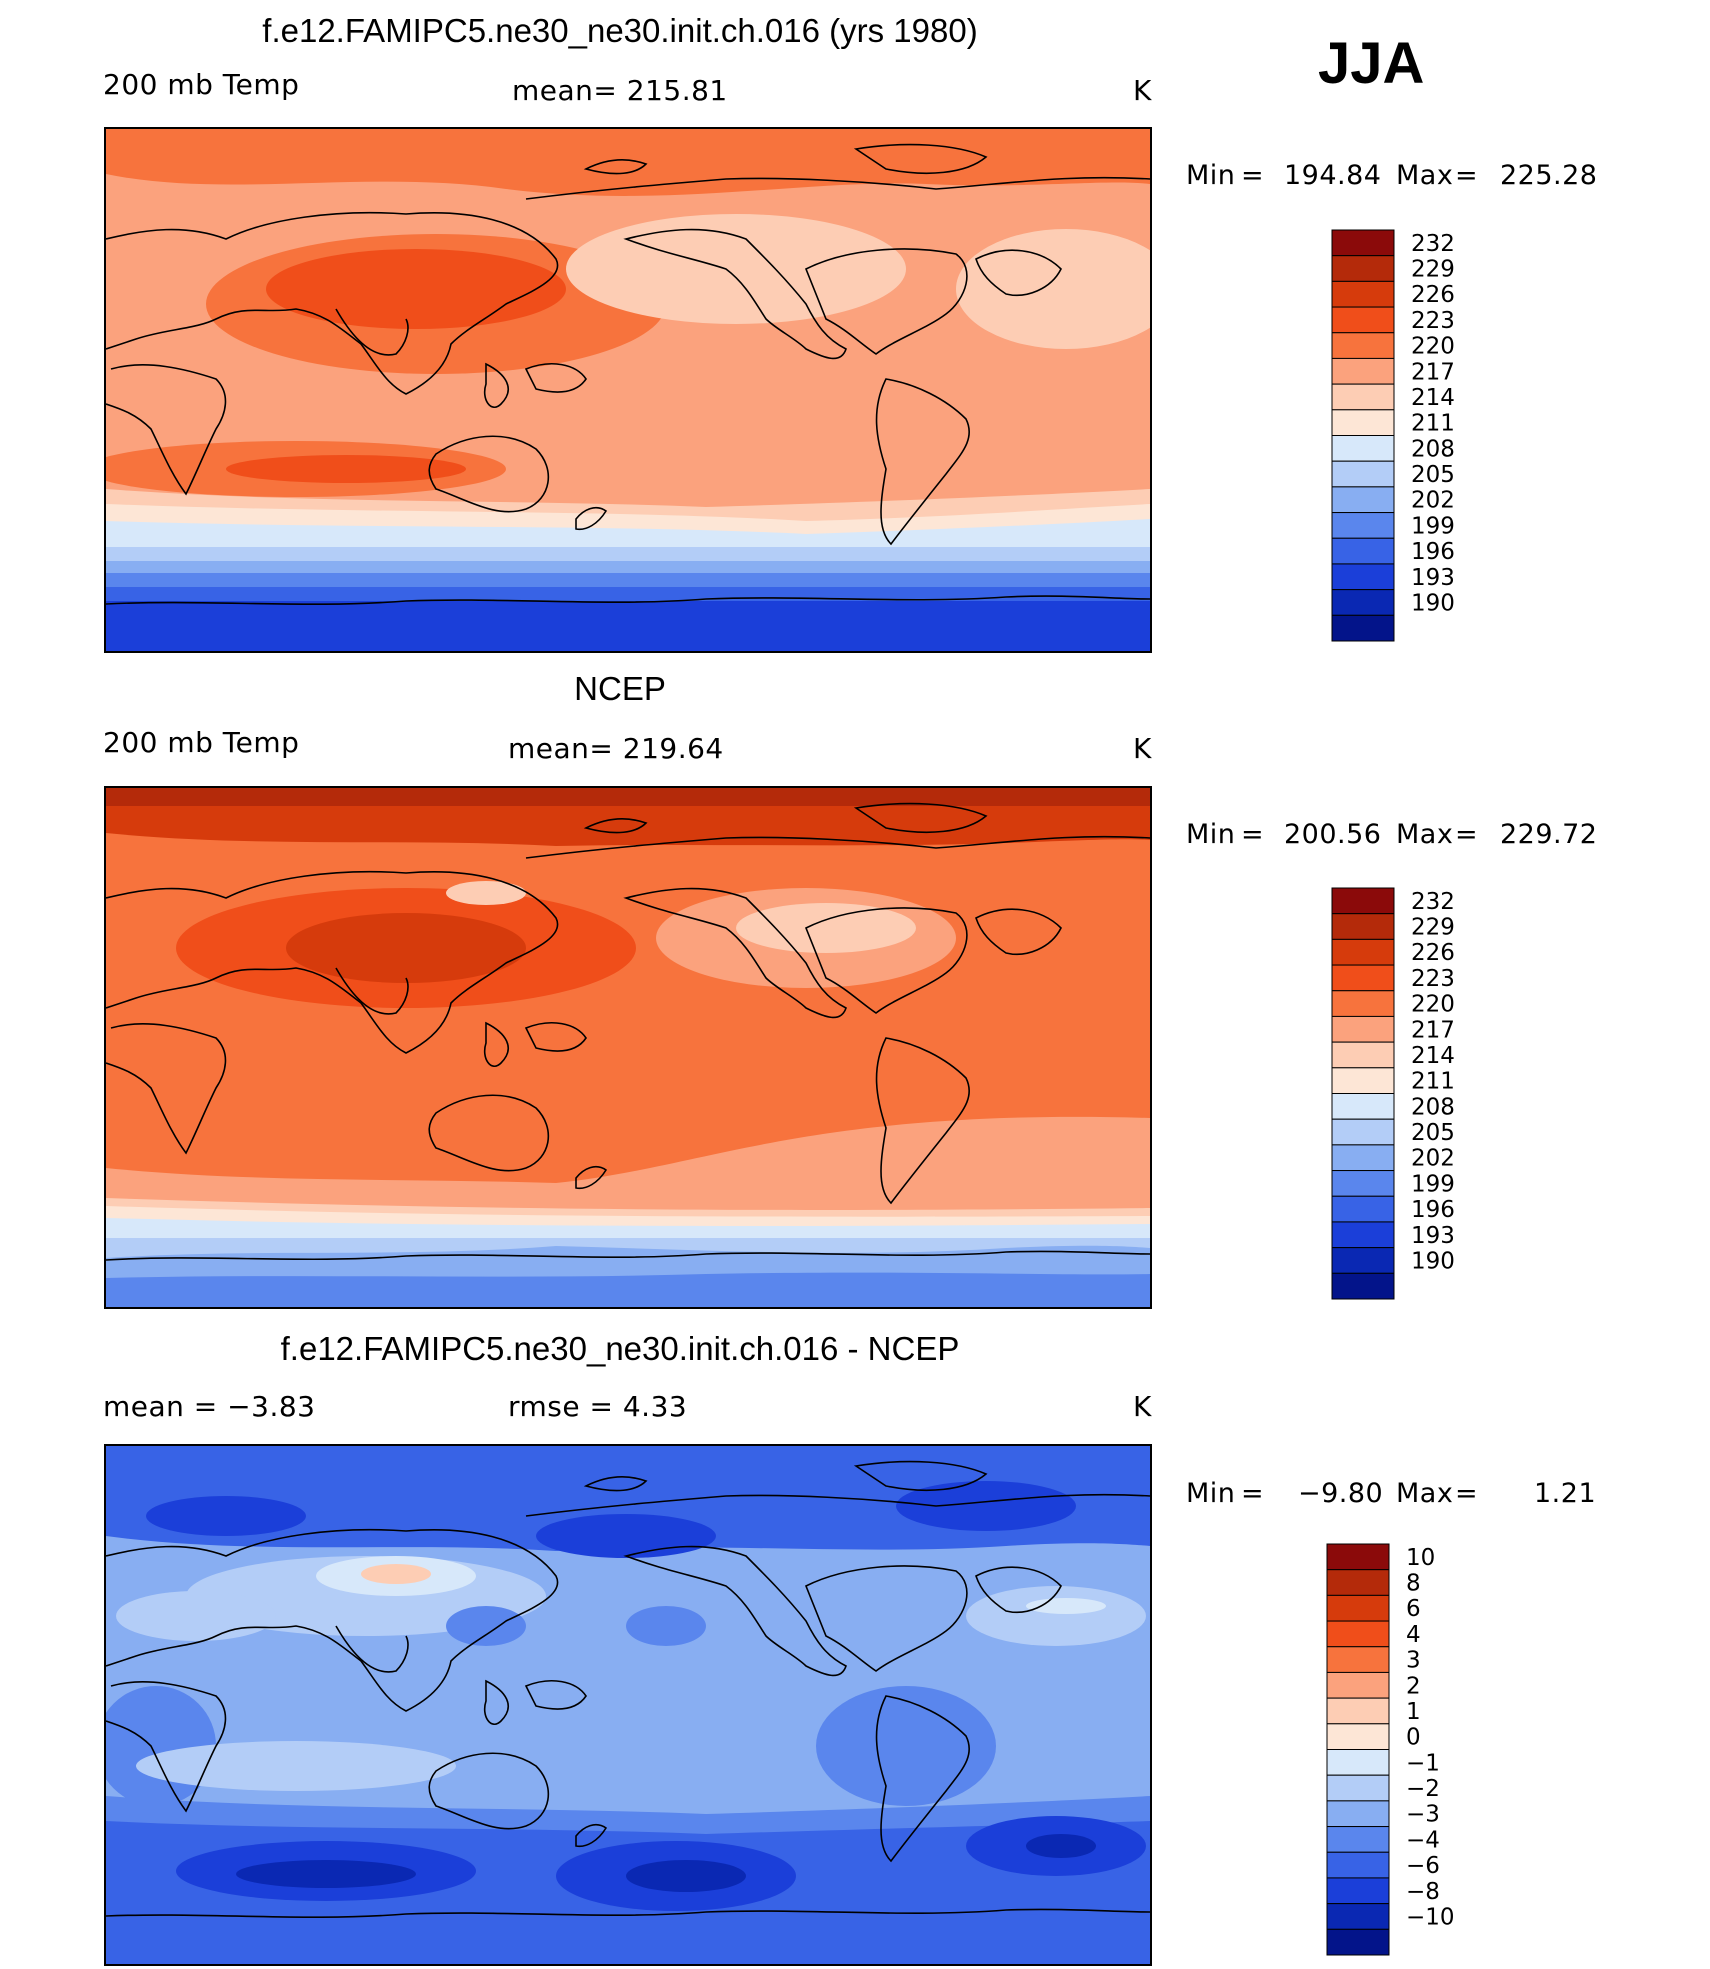 This screenshot has height=1969, width=1710. I want to click on obs-colorbar-label: 226, so click(1433, 953).